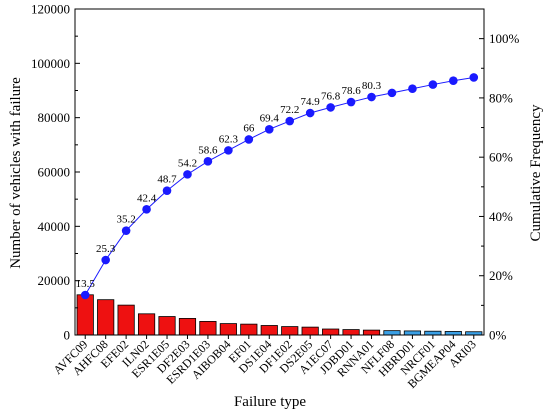 The height and width of the screenshot is (419, 550). Describe the element at coordinates (106, 317) in the screenshot. I see `bar-ahfc08` at that location.